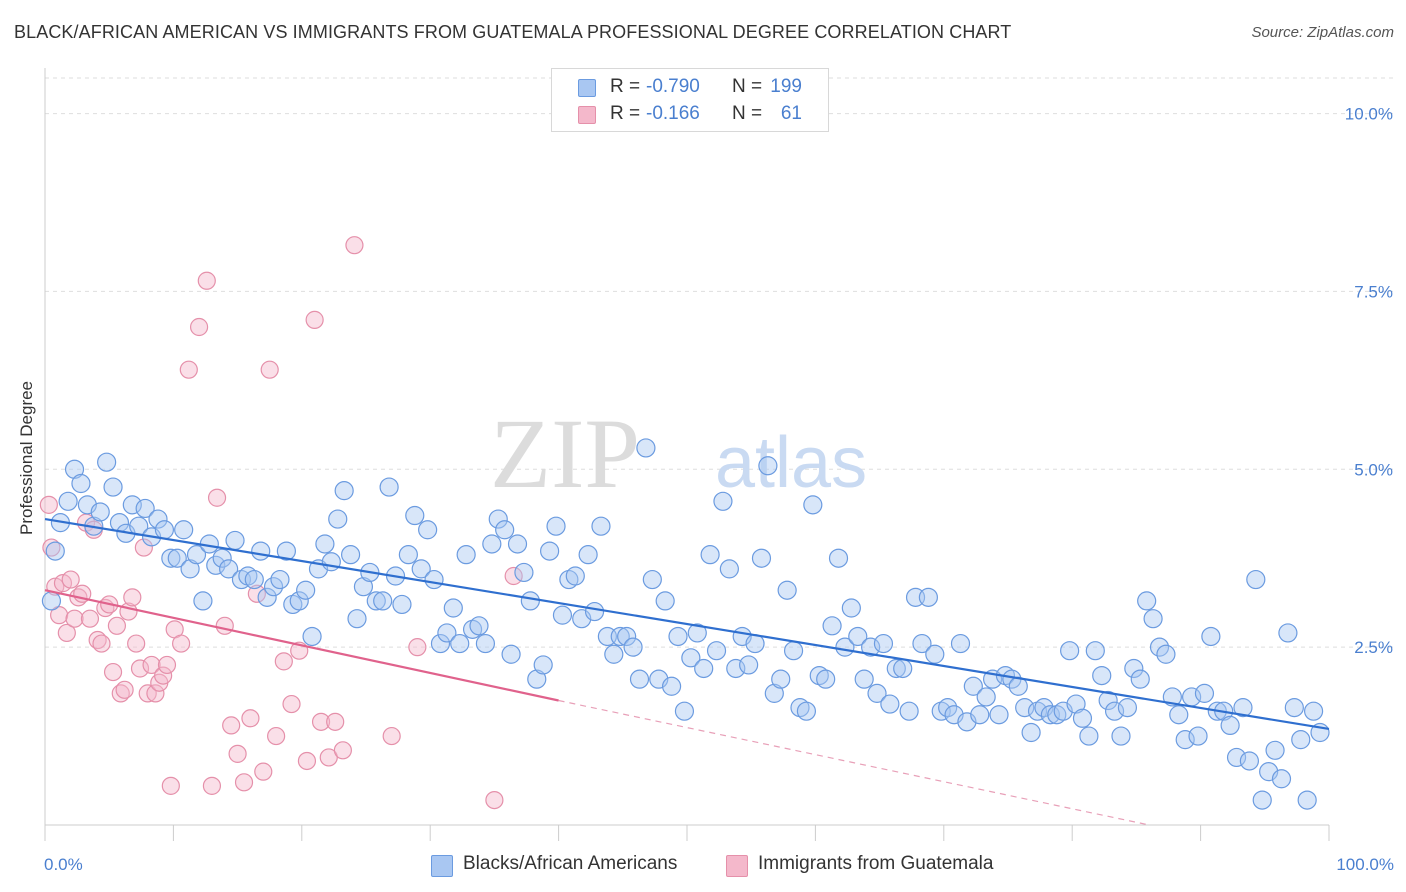  Describe the element at coordinates (690, 100) in the screenshot. I see `correlation-legend: R = -0.790 N = 199 R = -0.166 N = 61` at that location.